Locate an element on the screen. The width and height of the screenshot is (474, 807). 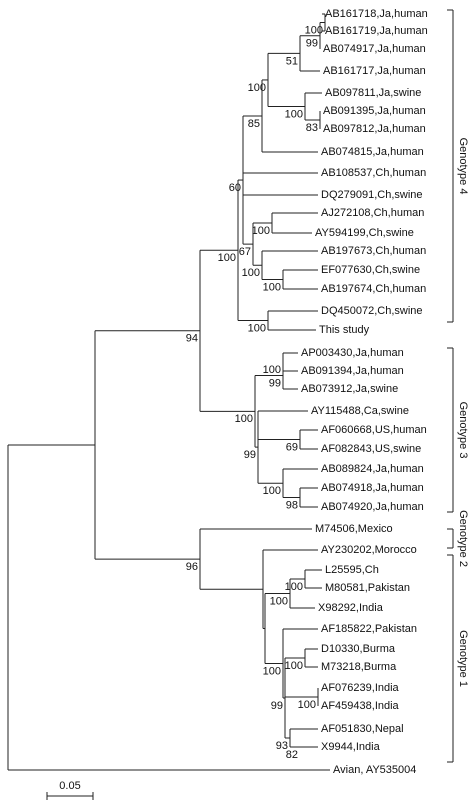
bootstrap-value: 96 is located at coordinates (192, 567).